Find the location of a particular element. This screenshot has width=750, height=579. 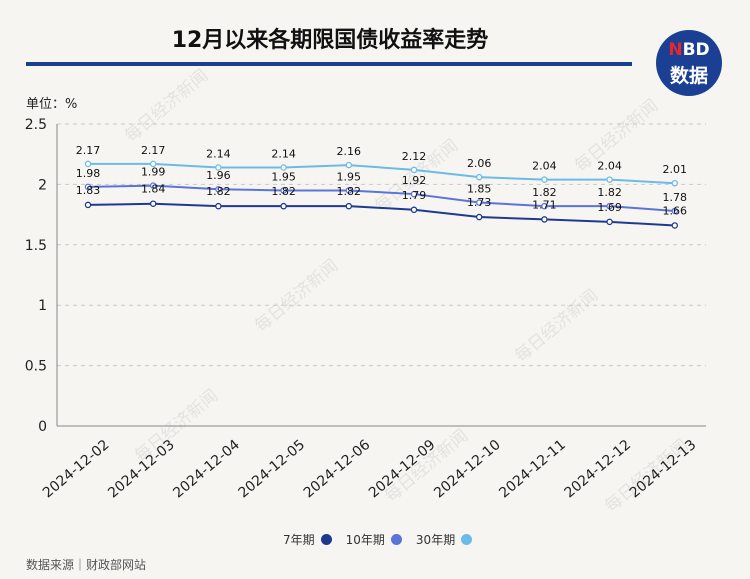

legend-item: 30年期 is located at coordinates (444, 539).